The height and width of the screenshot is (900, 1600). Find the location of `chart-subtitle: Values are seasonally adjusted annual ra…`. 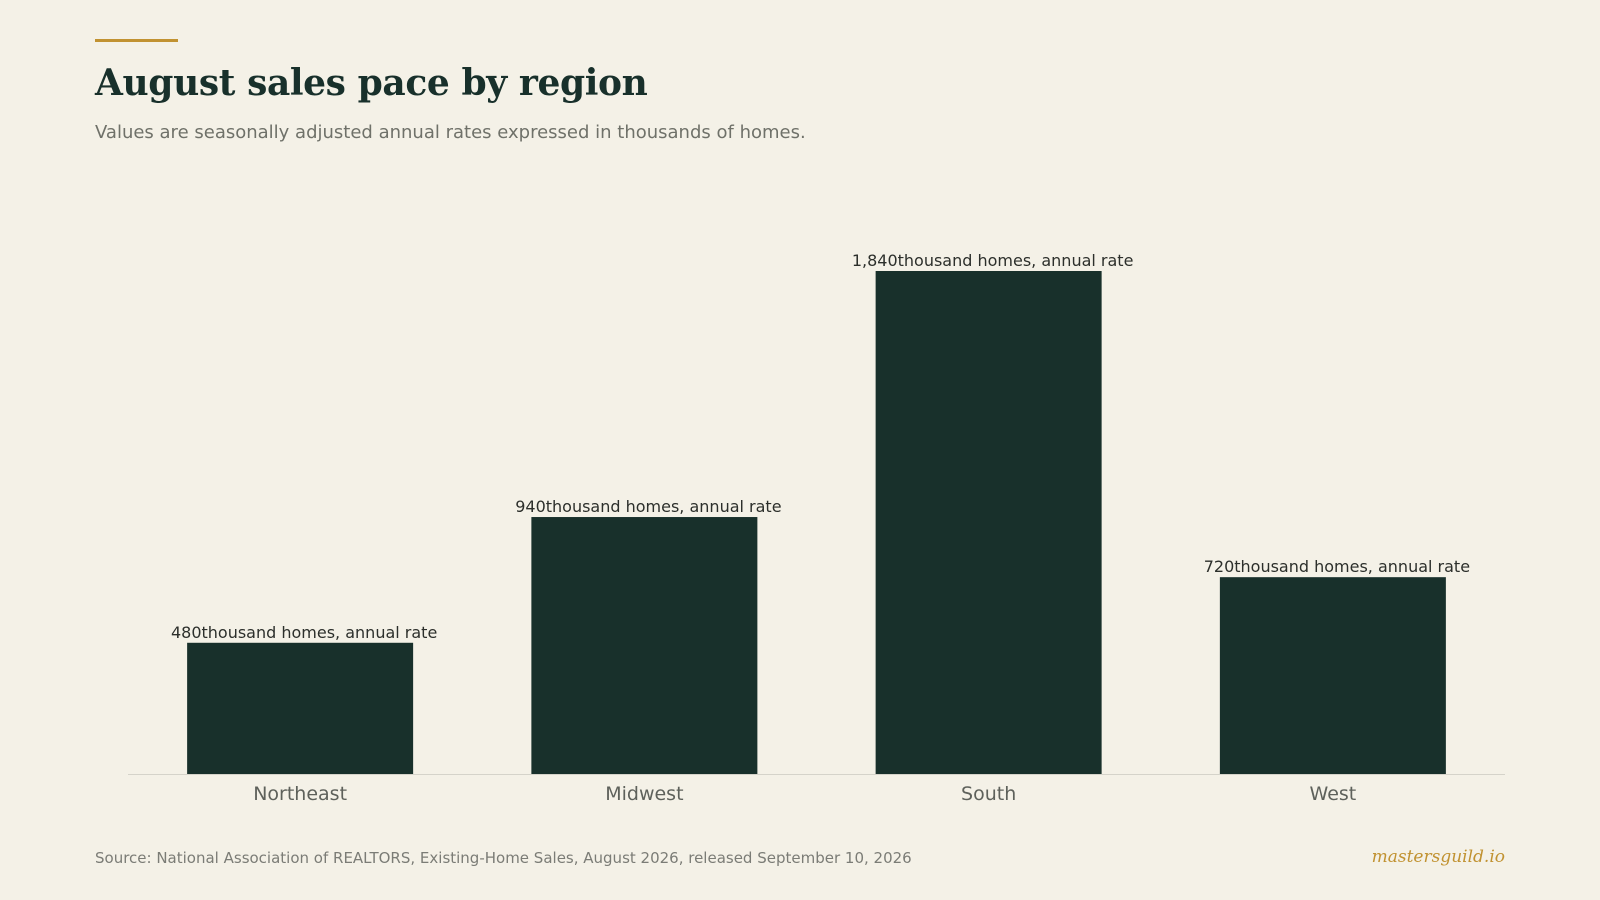

chart-subtitle: Values are seasonally adjusted annual ra… is located at coordinates (450, 132).